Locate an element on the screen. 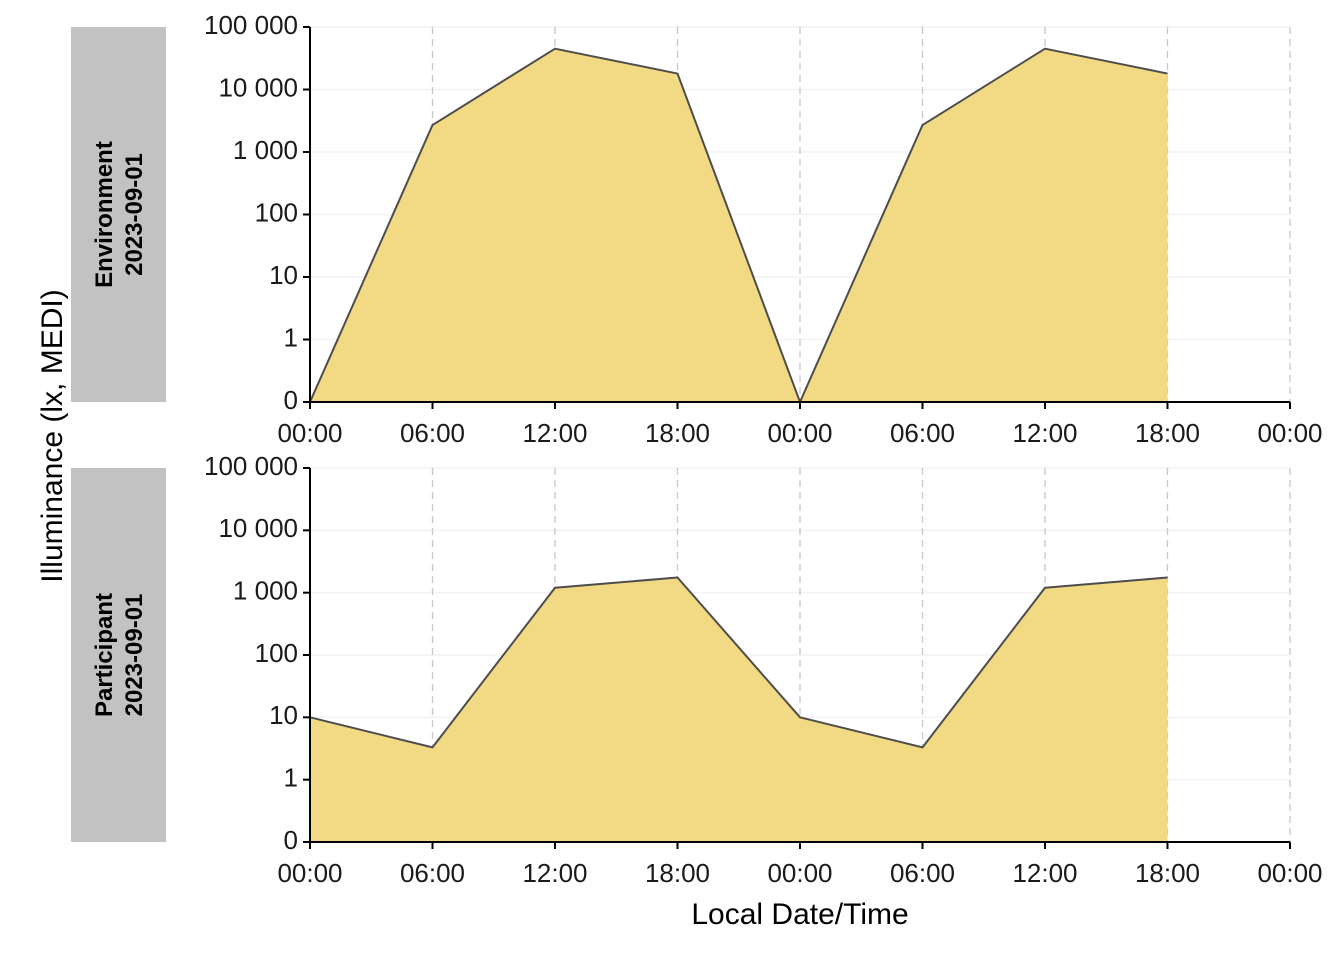 Image resolution: width=1344 pixels, height=960 pixels. y-axis-title: Illuminance (lx, MEDI) is located at coordinates (52, 435).